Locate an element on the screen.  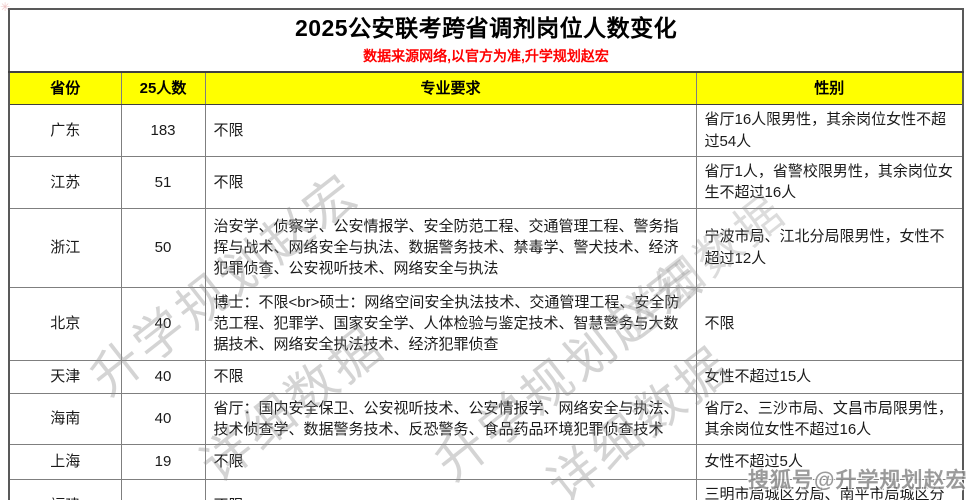
cell-province: 福建 is located at coordinates (65, 489).